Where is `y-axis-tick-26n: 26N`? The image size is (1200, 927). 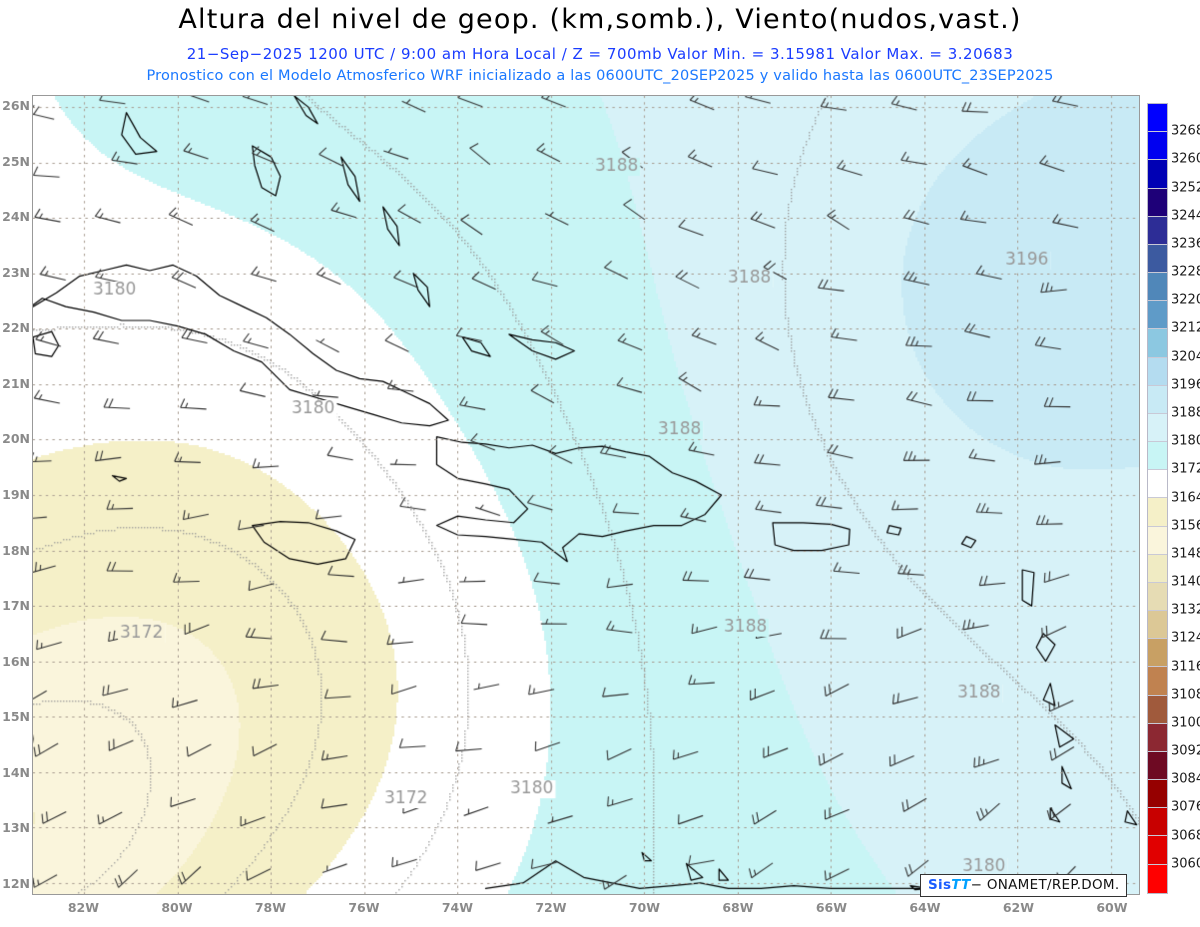
y-axis-tick-26n: 26N is located at coordinates (16, 106).